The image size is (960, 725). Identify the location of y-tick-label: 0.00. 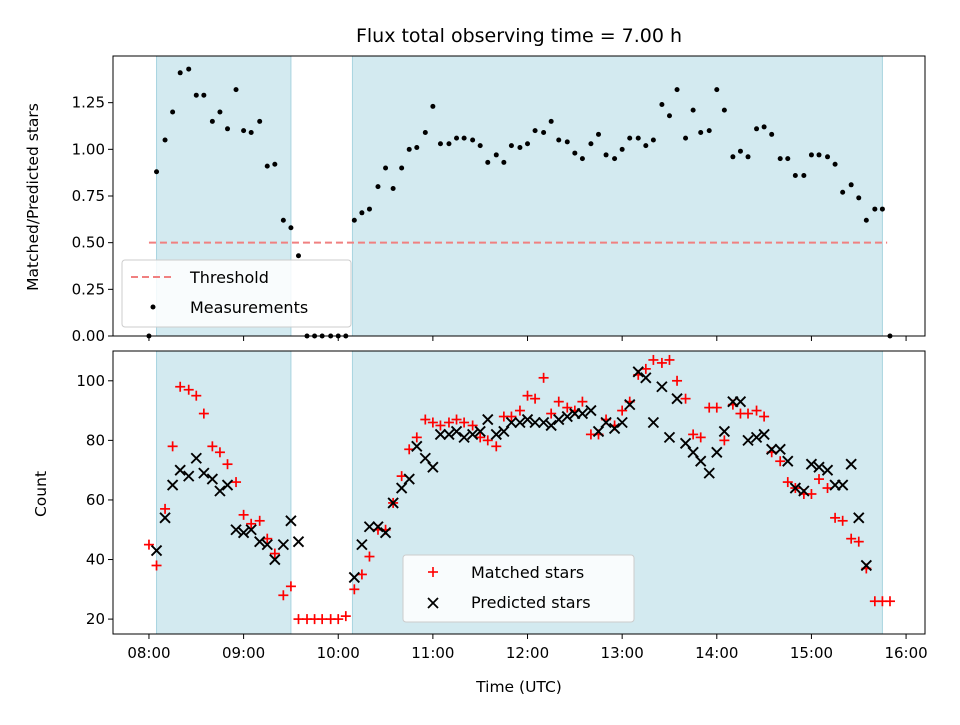
(88, 336).